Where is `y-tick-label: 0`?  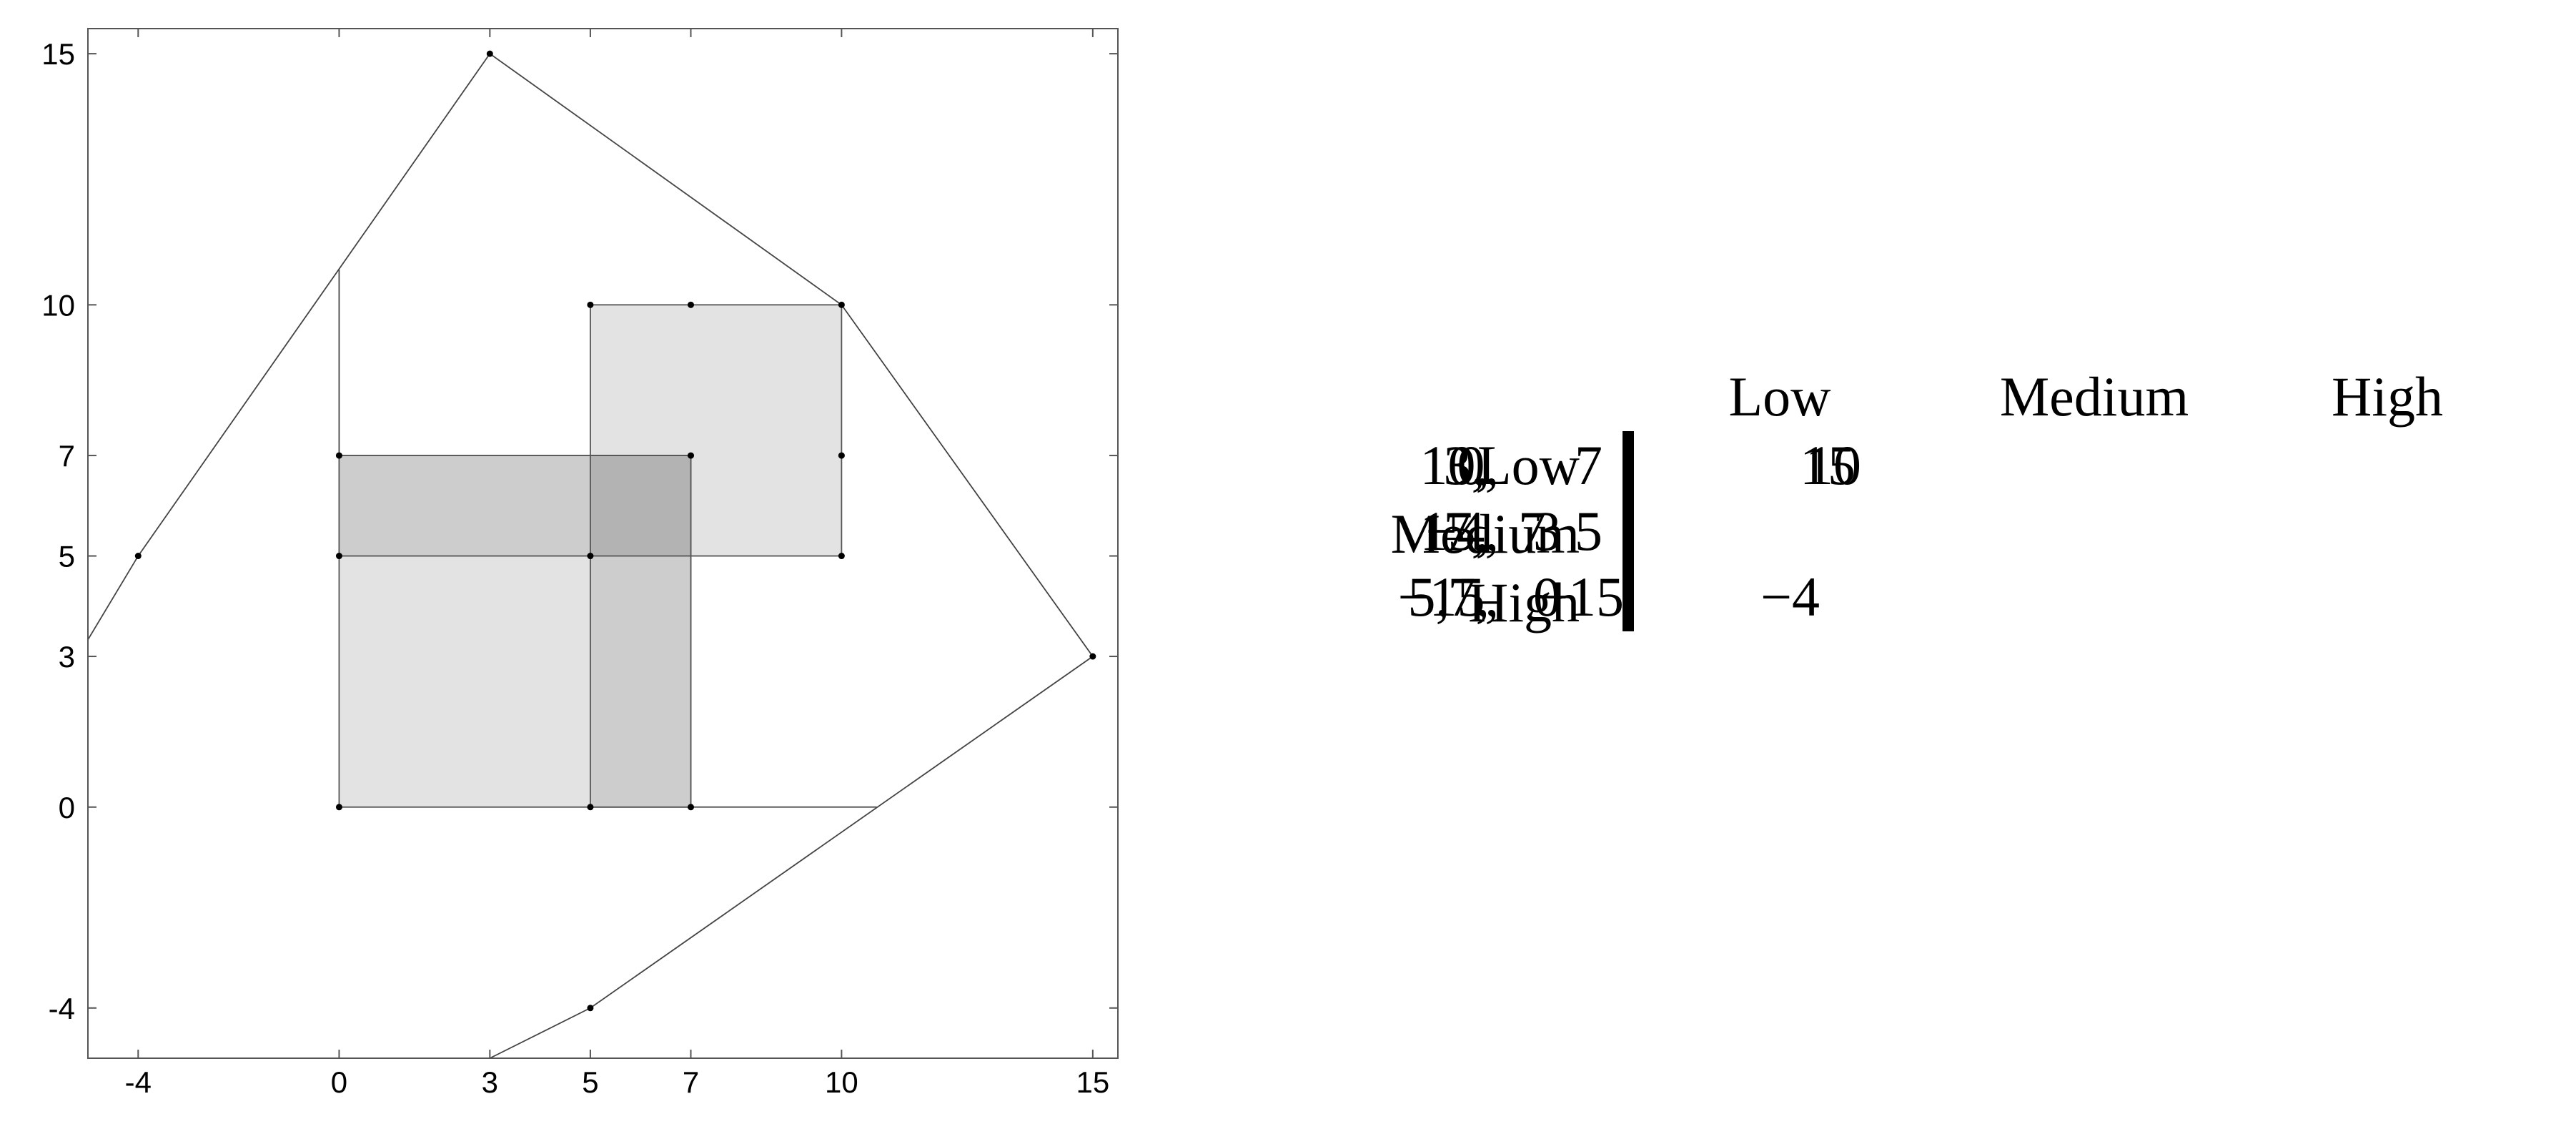
y-tick-label: 0 is located at coordinates (67, 808).